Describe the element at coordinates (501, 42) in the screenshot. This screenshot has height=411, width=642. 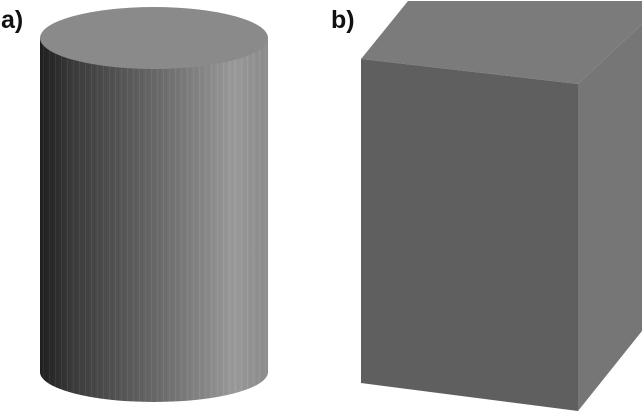
I see `box-top-face` at that location.